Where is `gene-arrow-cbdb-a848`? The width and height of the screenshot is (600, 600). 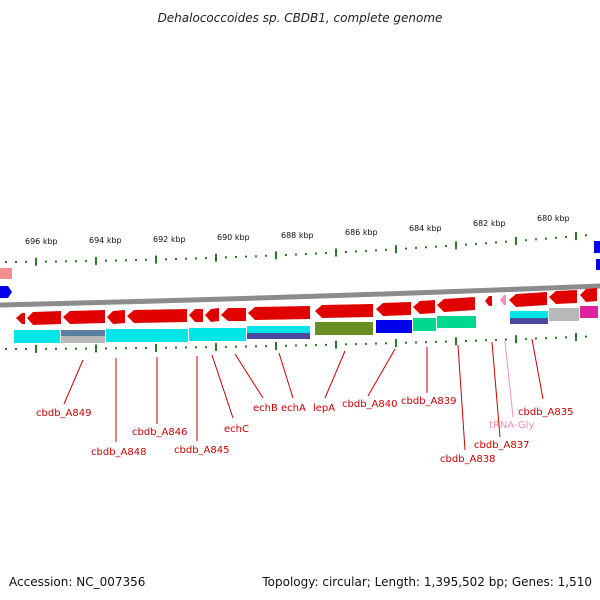
gene-arrow-cbdb-a848 is located at coordinates (84, 317).